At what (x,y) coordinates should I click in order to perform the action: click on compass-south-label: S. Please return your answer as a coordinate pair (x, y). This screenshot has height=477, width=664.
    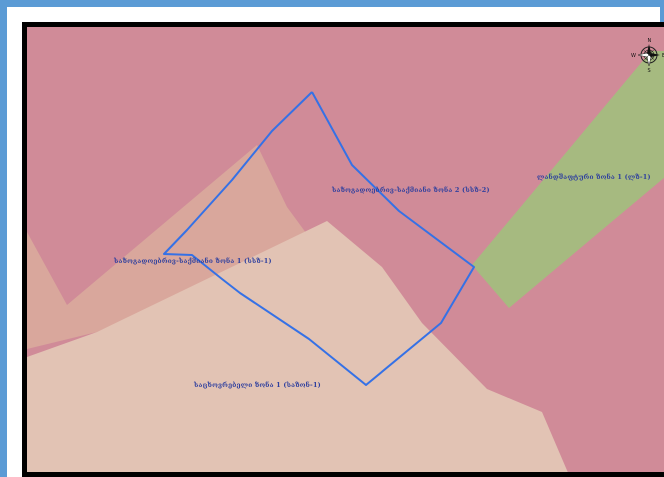
    Looking at the image, I should click on (649, 71).